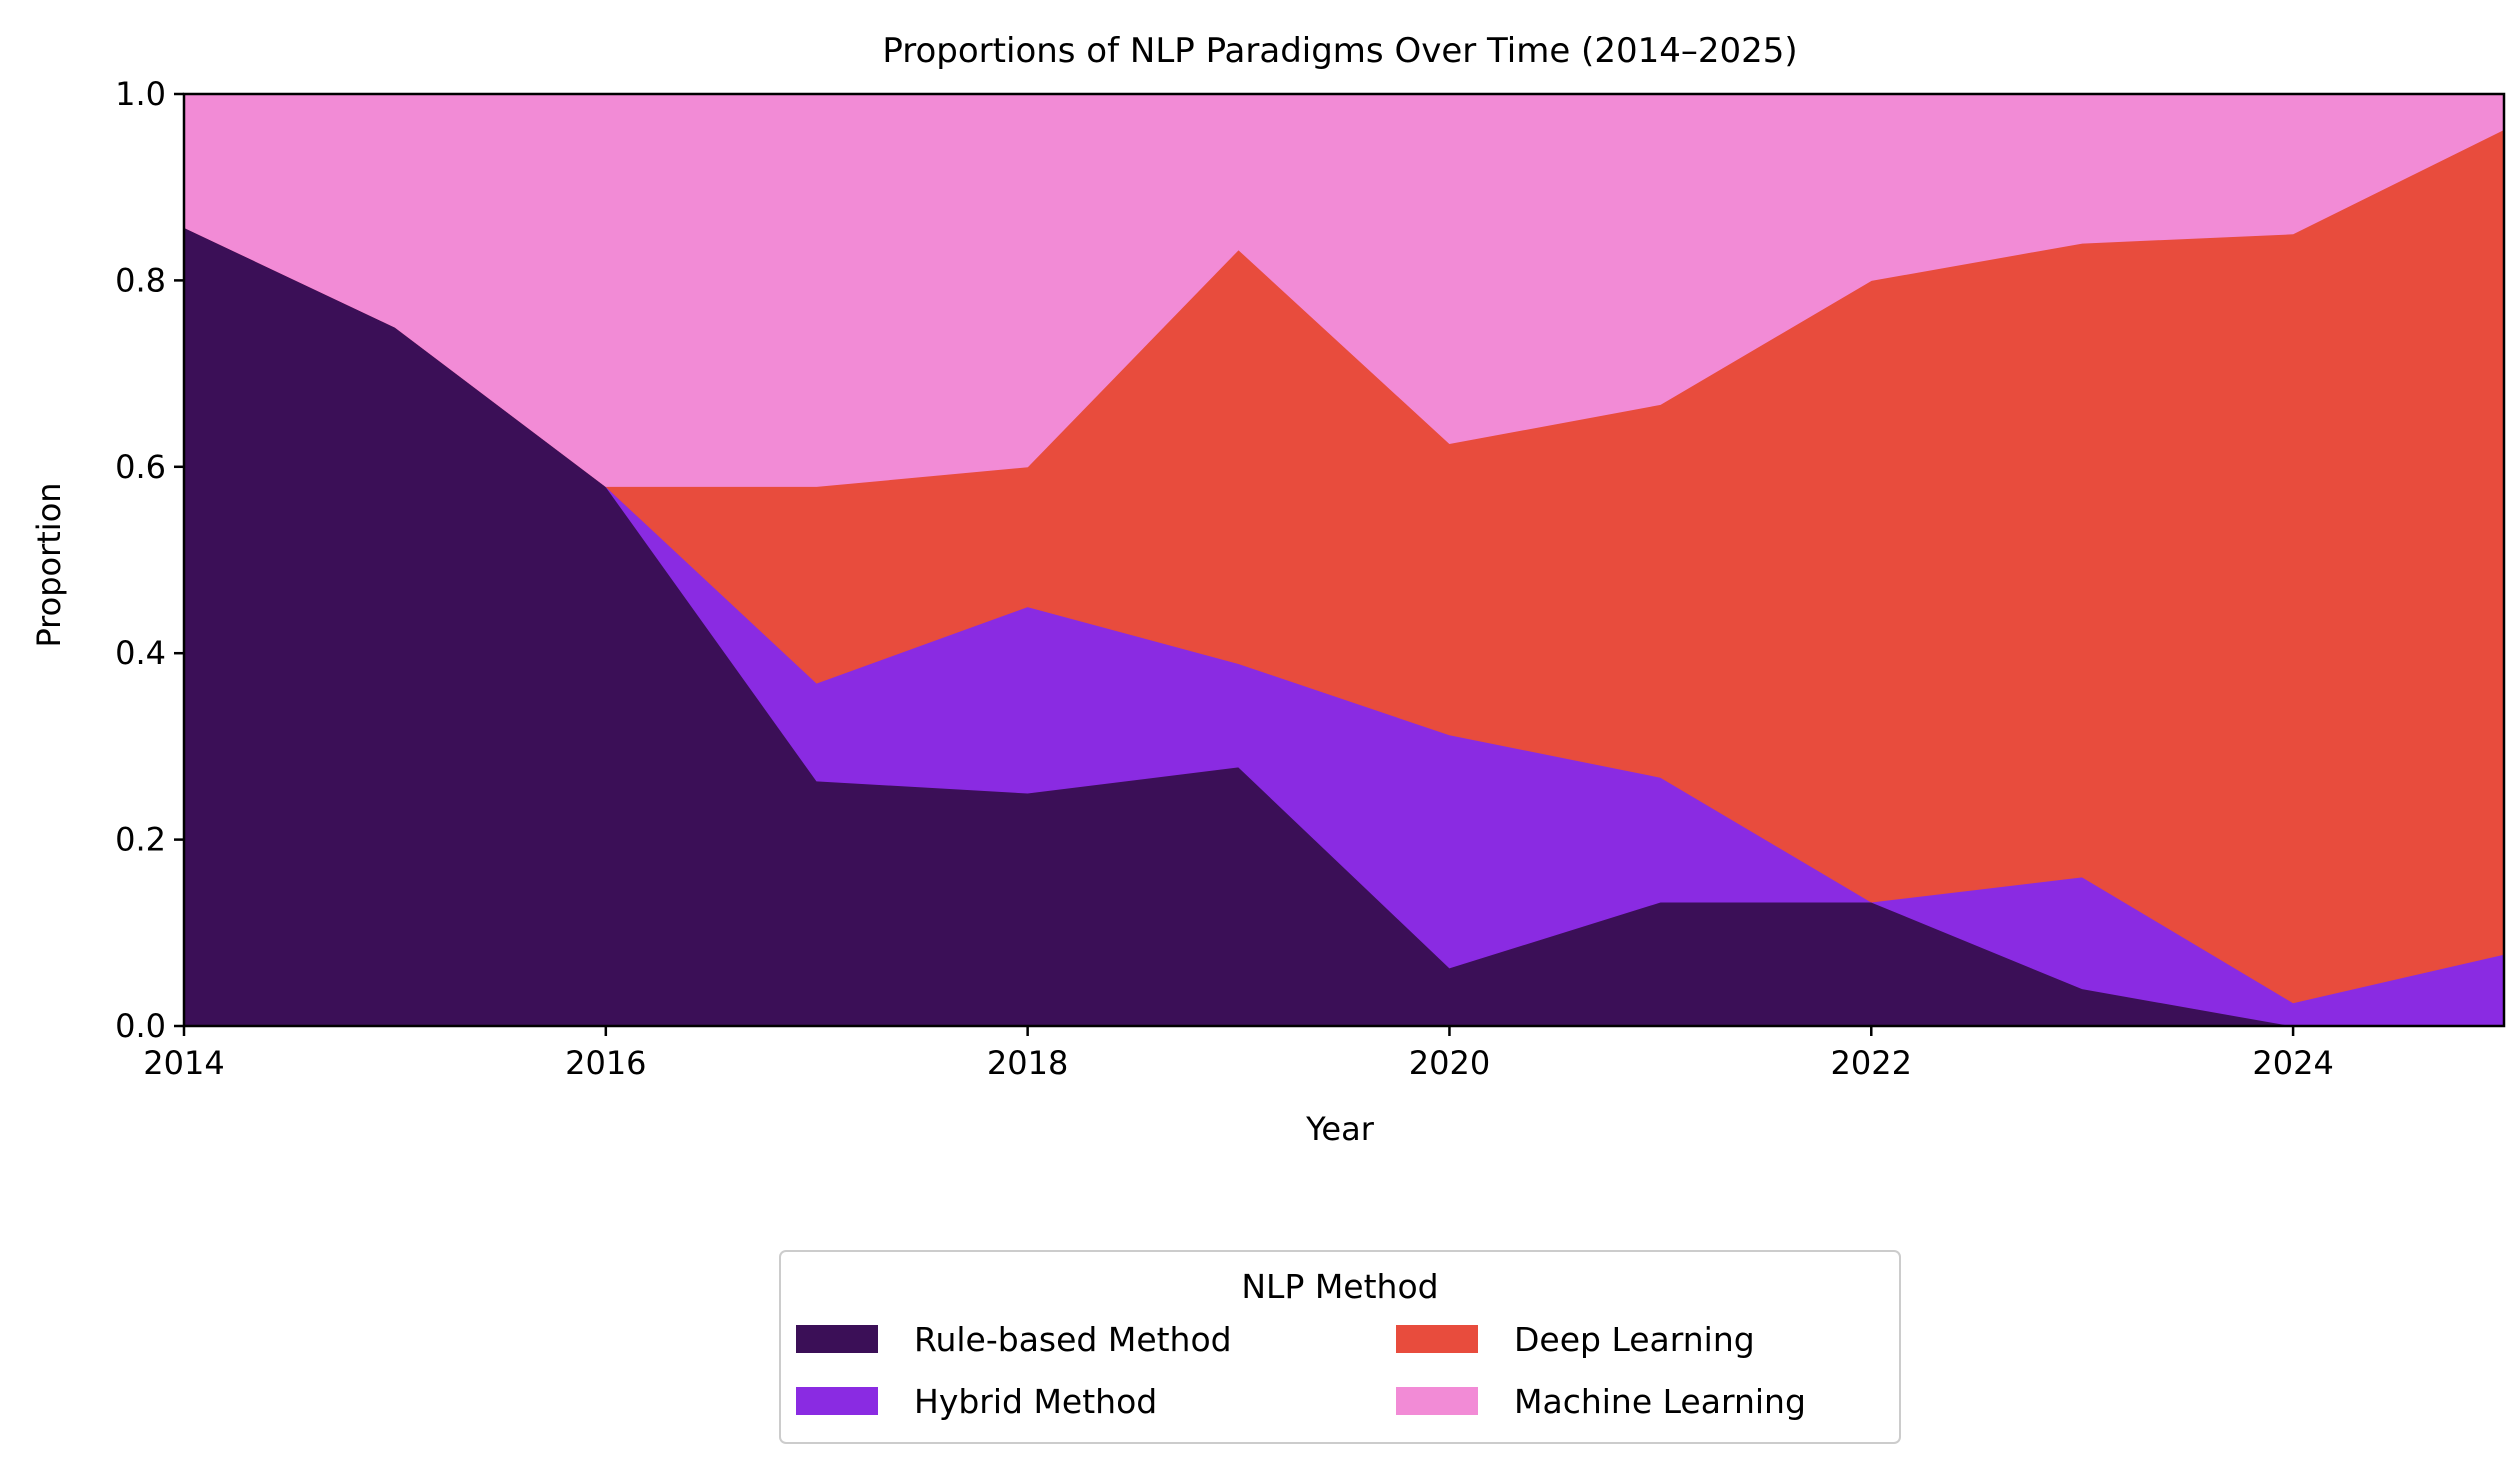  What do you see at coordinates (1340, 1129) in the screenshot?
I see `x-axis-label: Year` at bounding box center [1340, 1129].